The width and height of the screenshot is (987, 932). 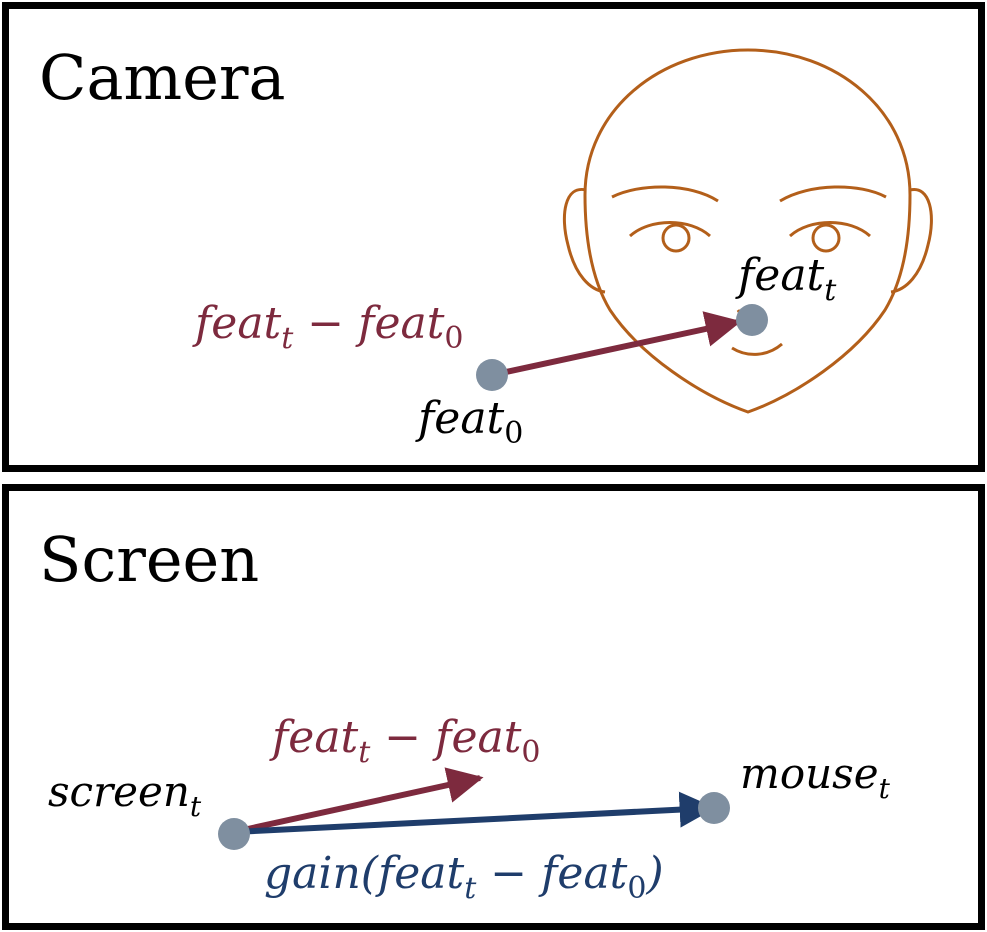 I want to click on screen-gain-arrow, so click(x=474, y=813).